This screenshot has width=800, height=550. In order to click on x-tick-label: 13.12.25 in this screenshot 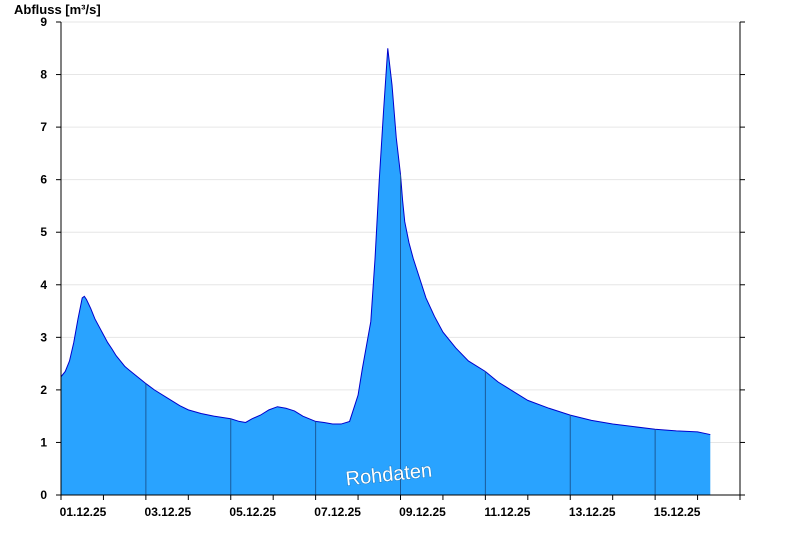, I will do `click(592, 512)`.